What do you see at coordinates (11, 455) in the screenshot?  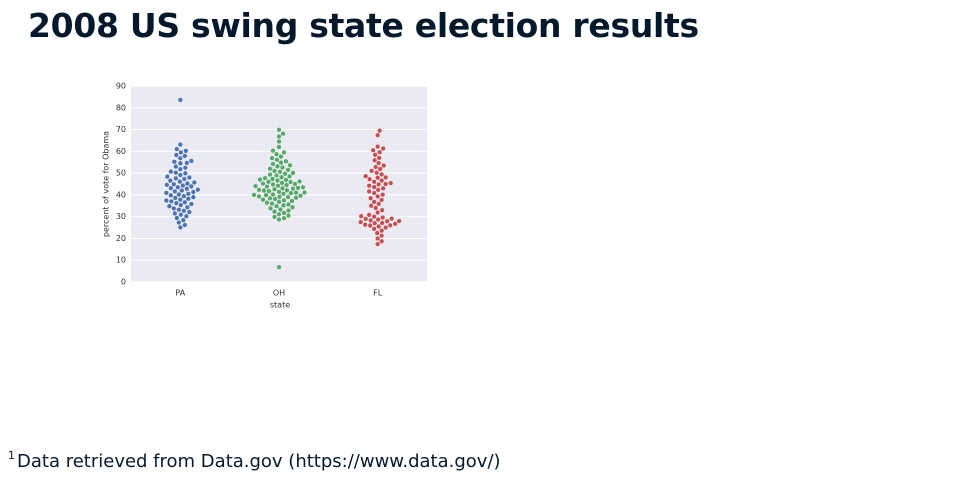 I see `footnote-marker: 1` at bounding box center [11, 455].